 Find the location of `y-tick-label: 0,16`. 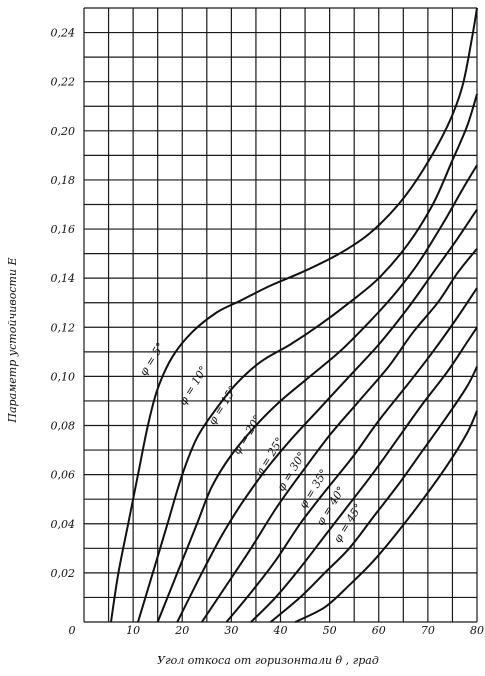

y-tick-label: 0,16 is located at coordinates (63, 229).